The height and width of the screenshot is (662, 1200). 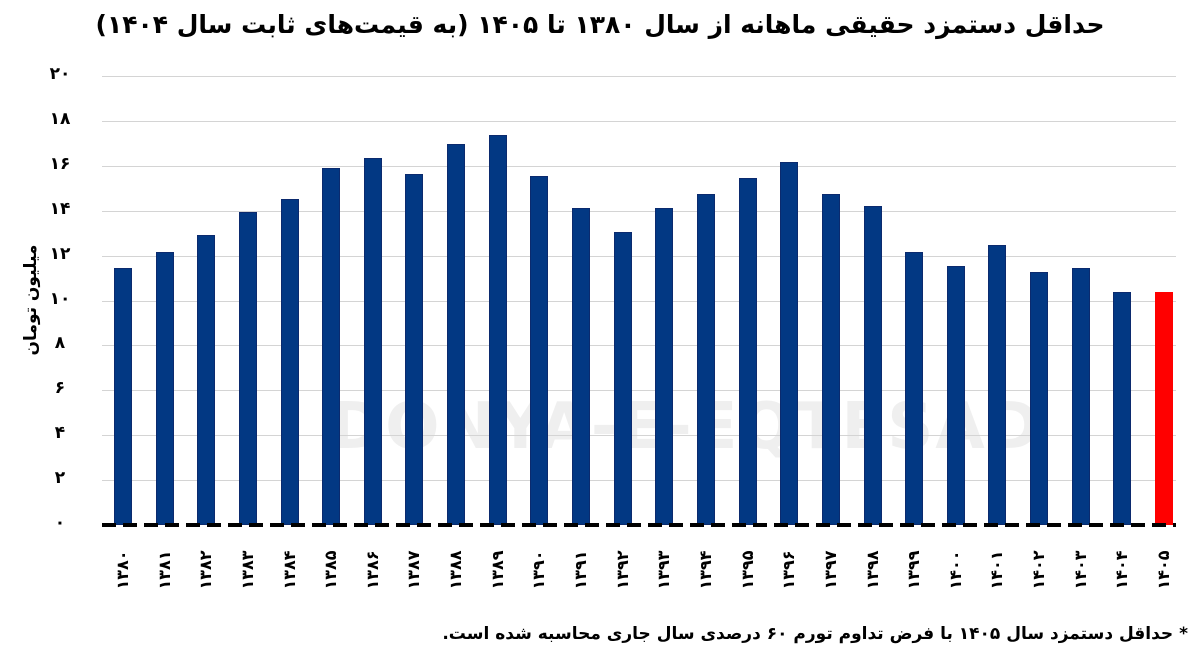 I want to click on y-tick-label: ۱۲, so click(x=60, y=253).